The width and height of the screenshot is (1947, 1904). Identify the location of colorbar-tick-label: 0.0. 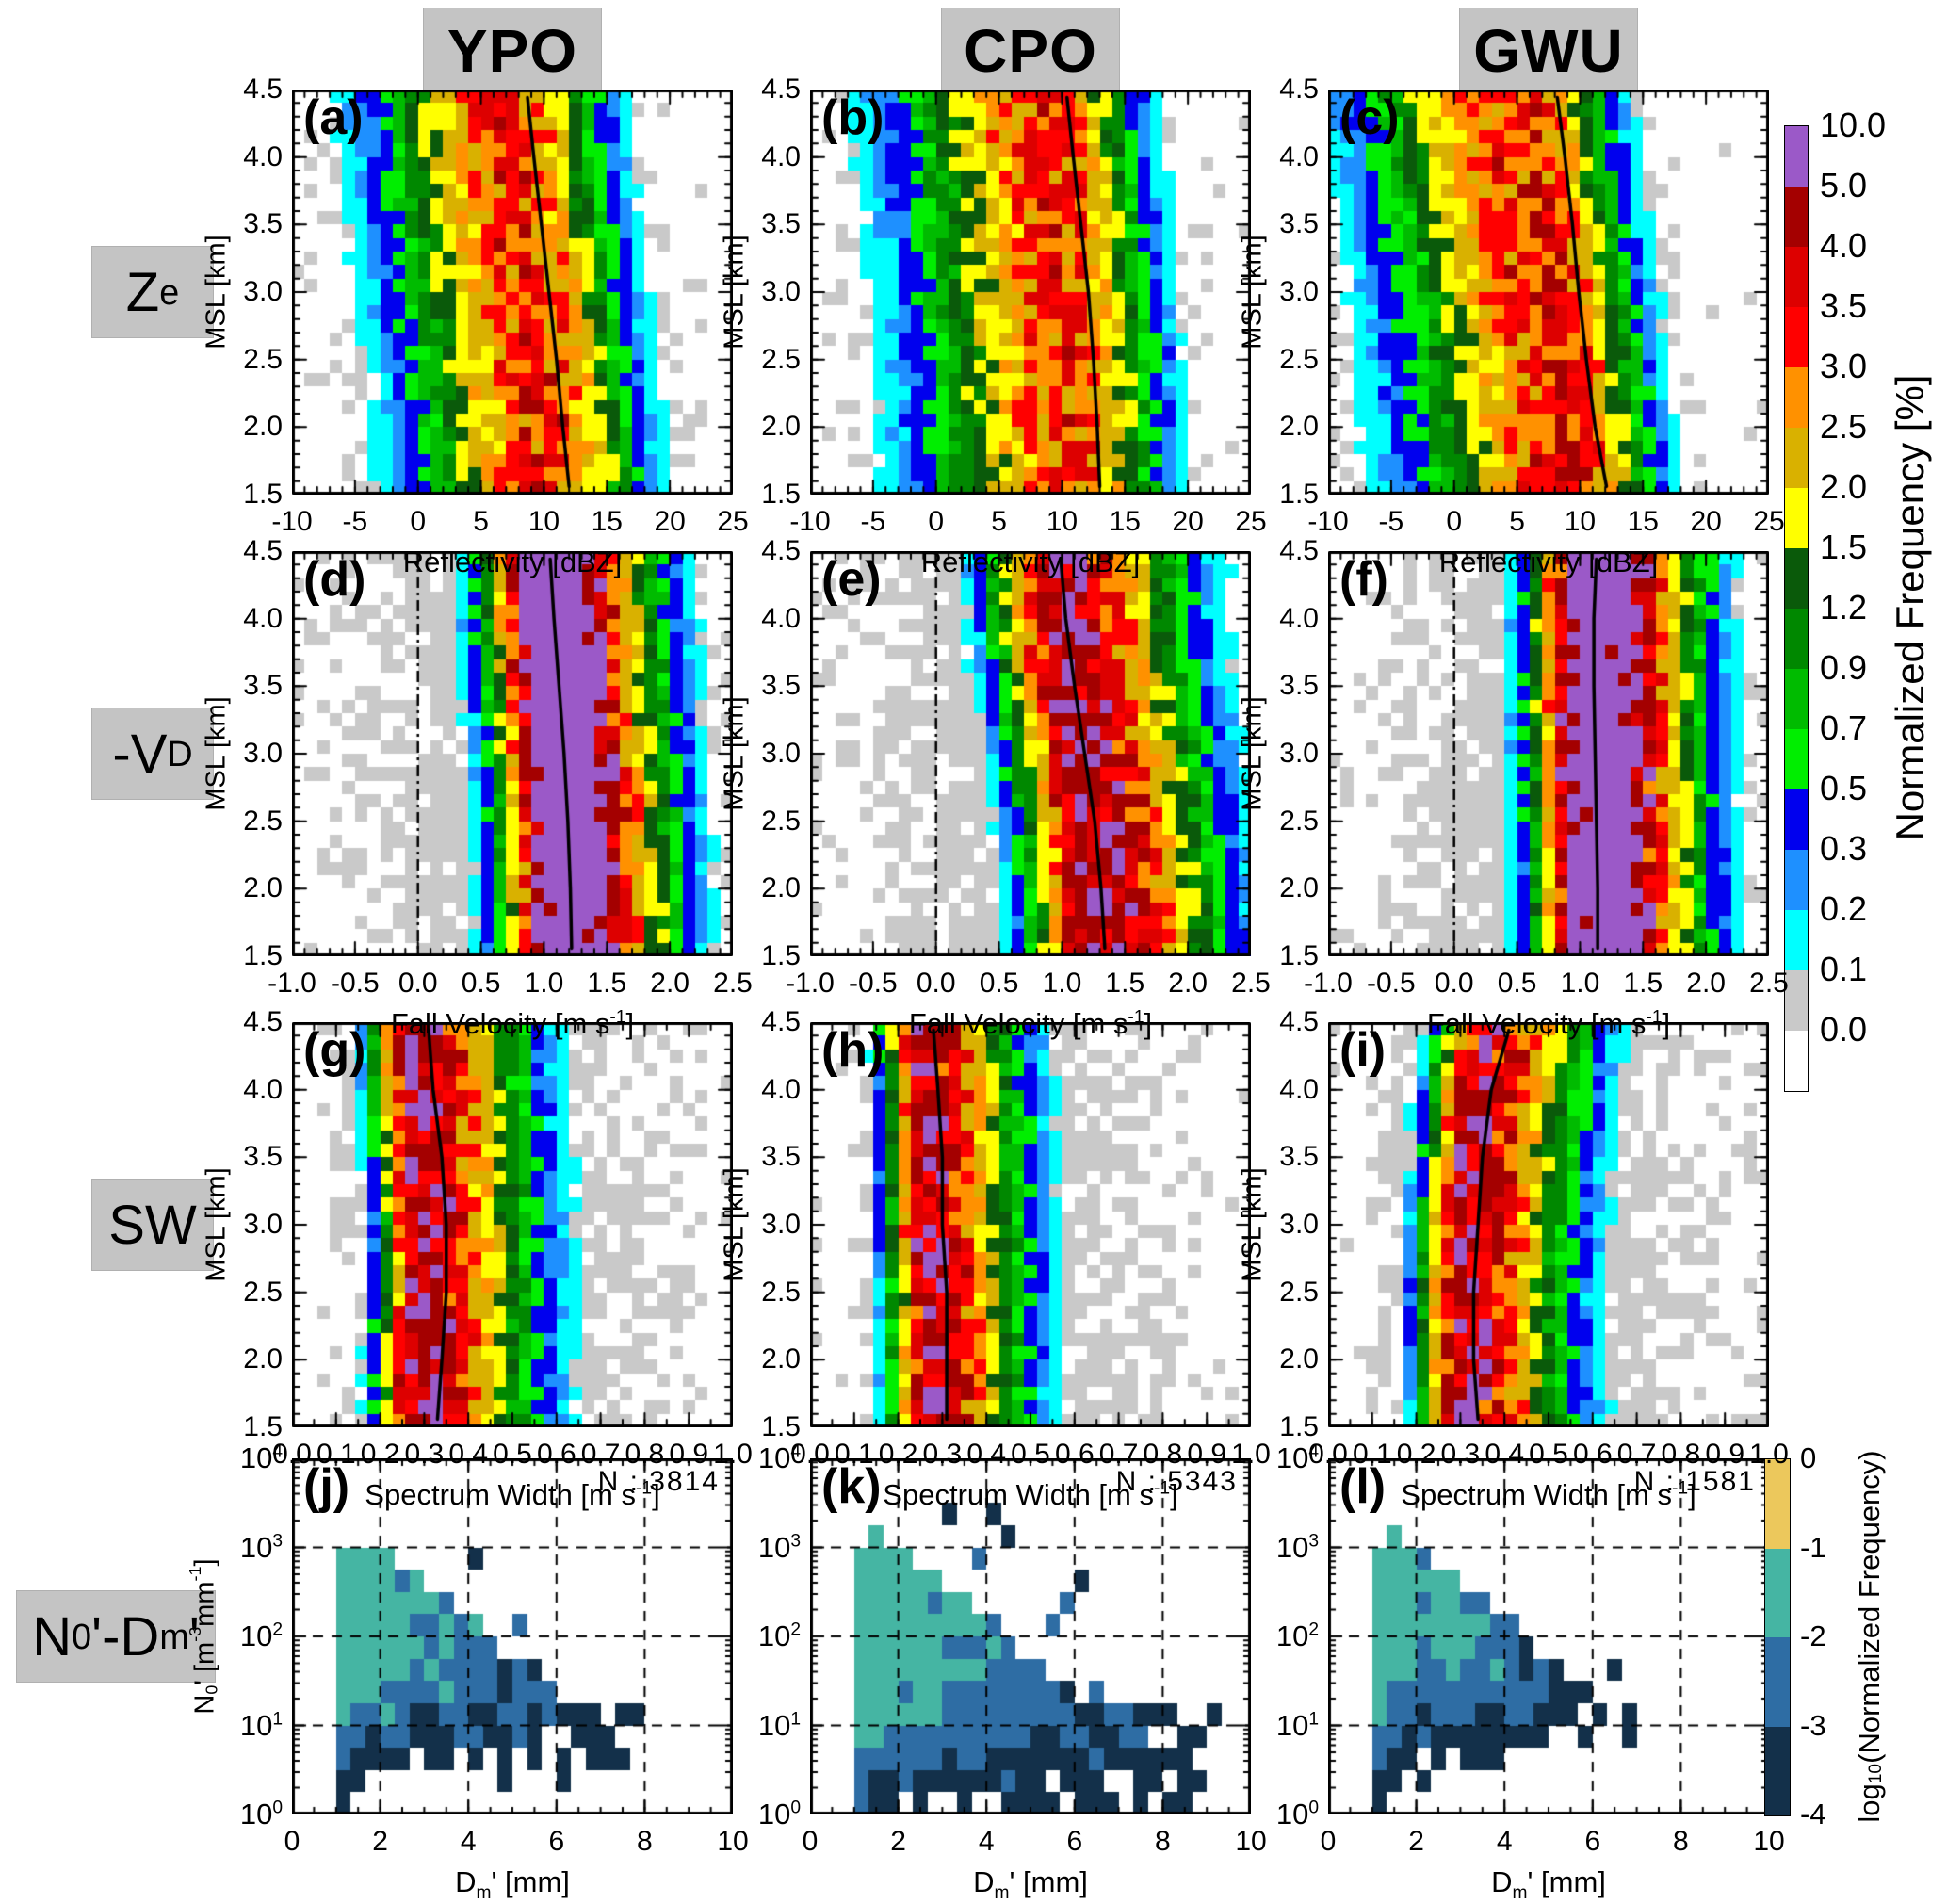
(1844, 1030).